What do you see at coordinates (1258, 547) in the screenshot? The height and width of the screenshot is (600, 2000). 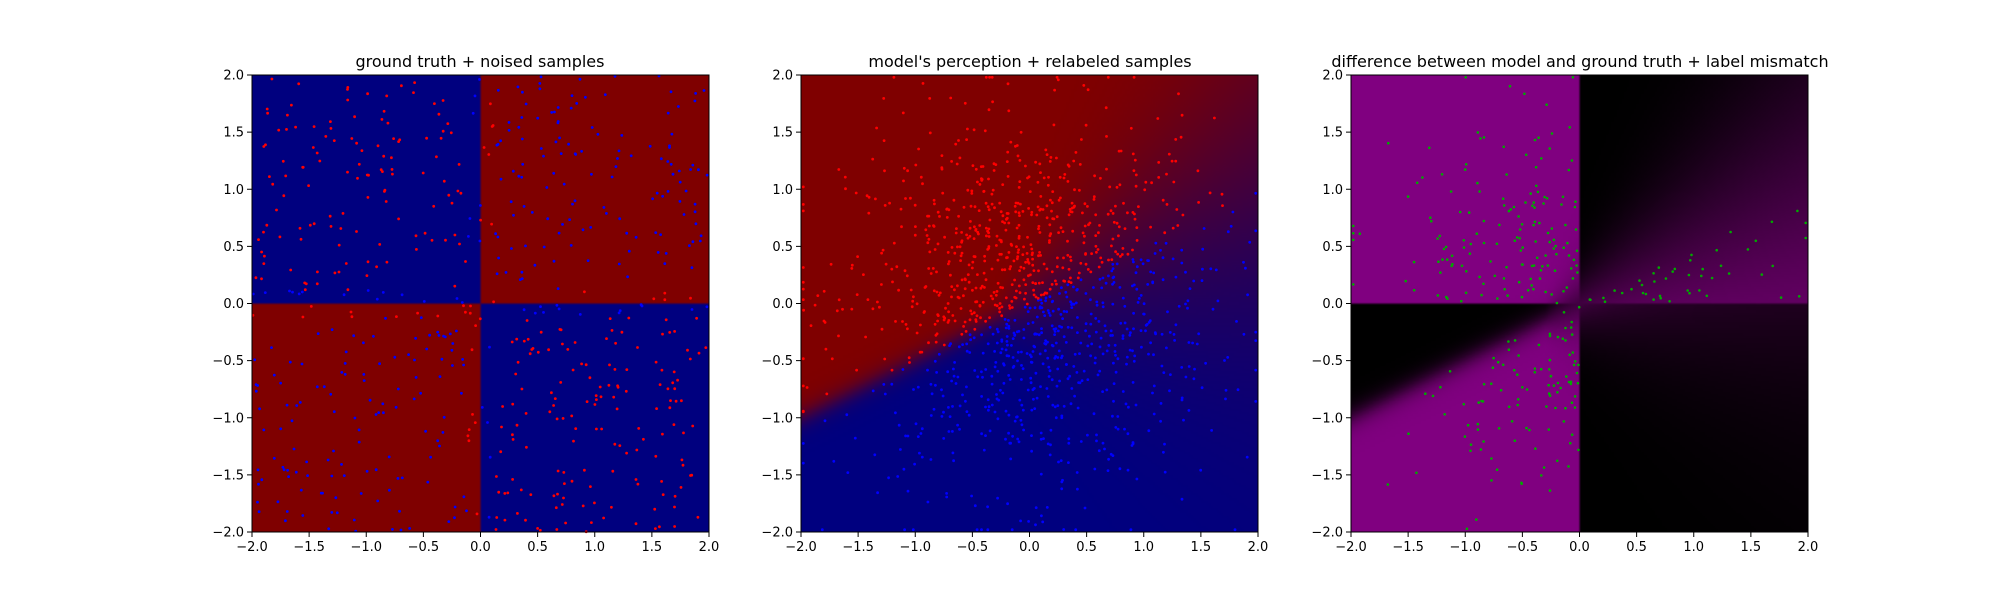 I see `x-tick-label: 2.0` at bounding box center [1258, 547].